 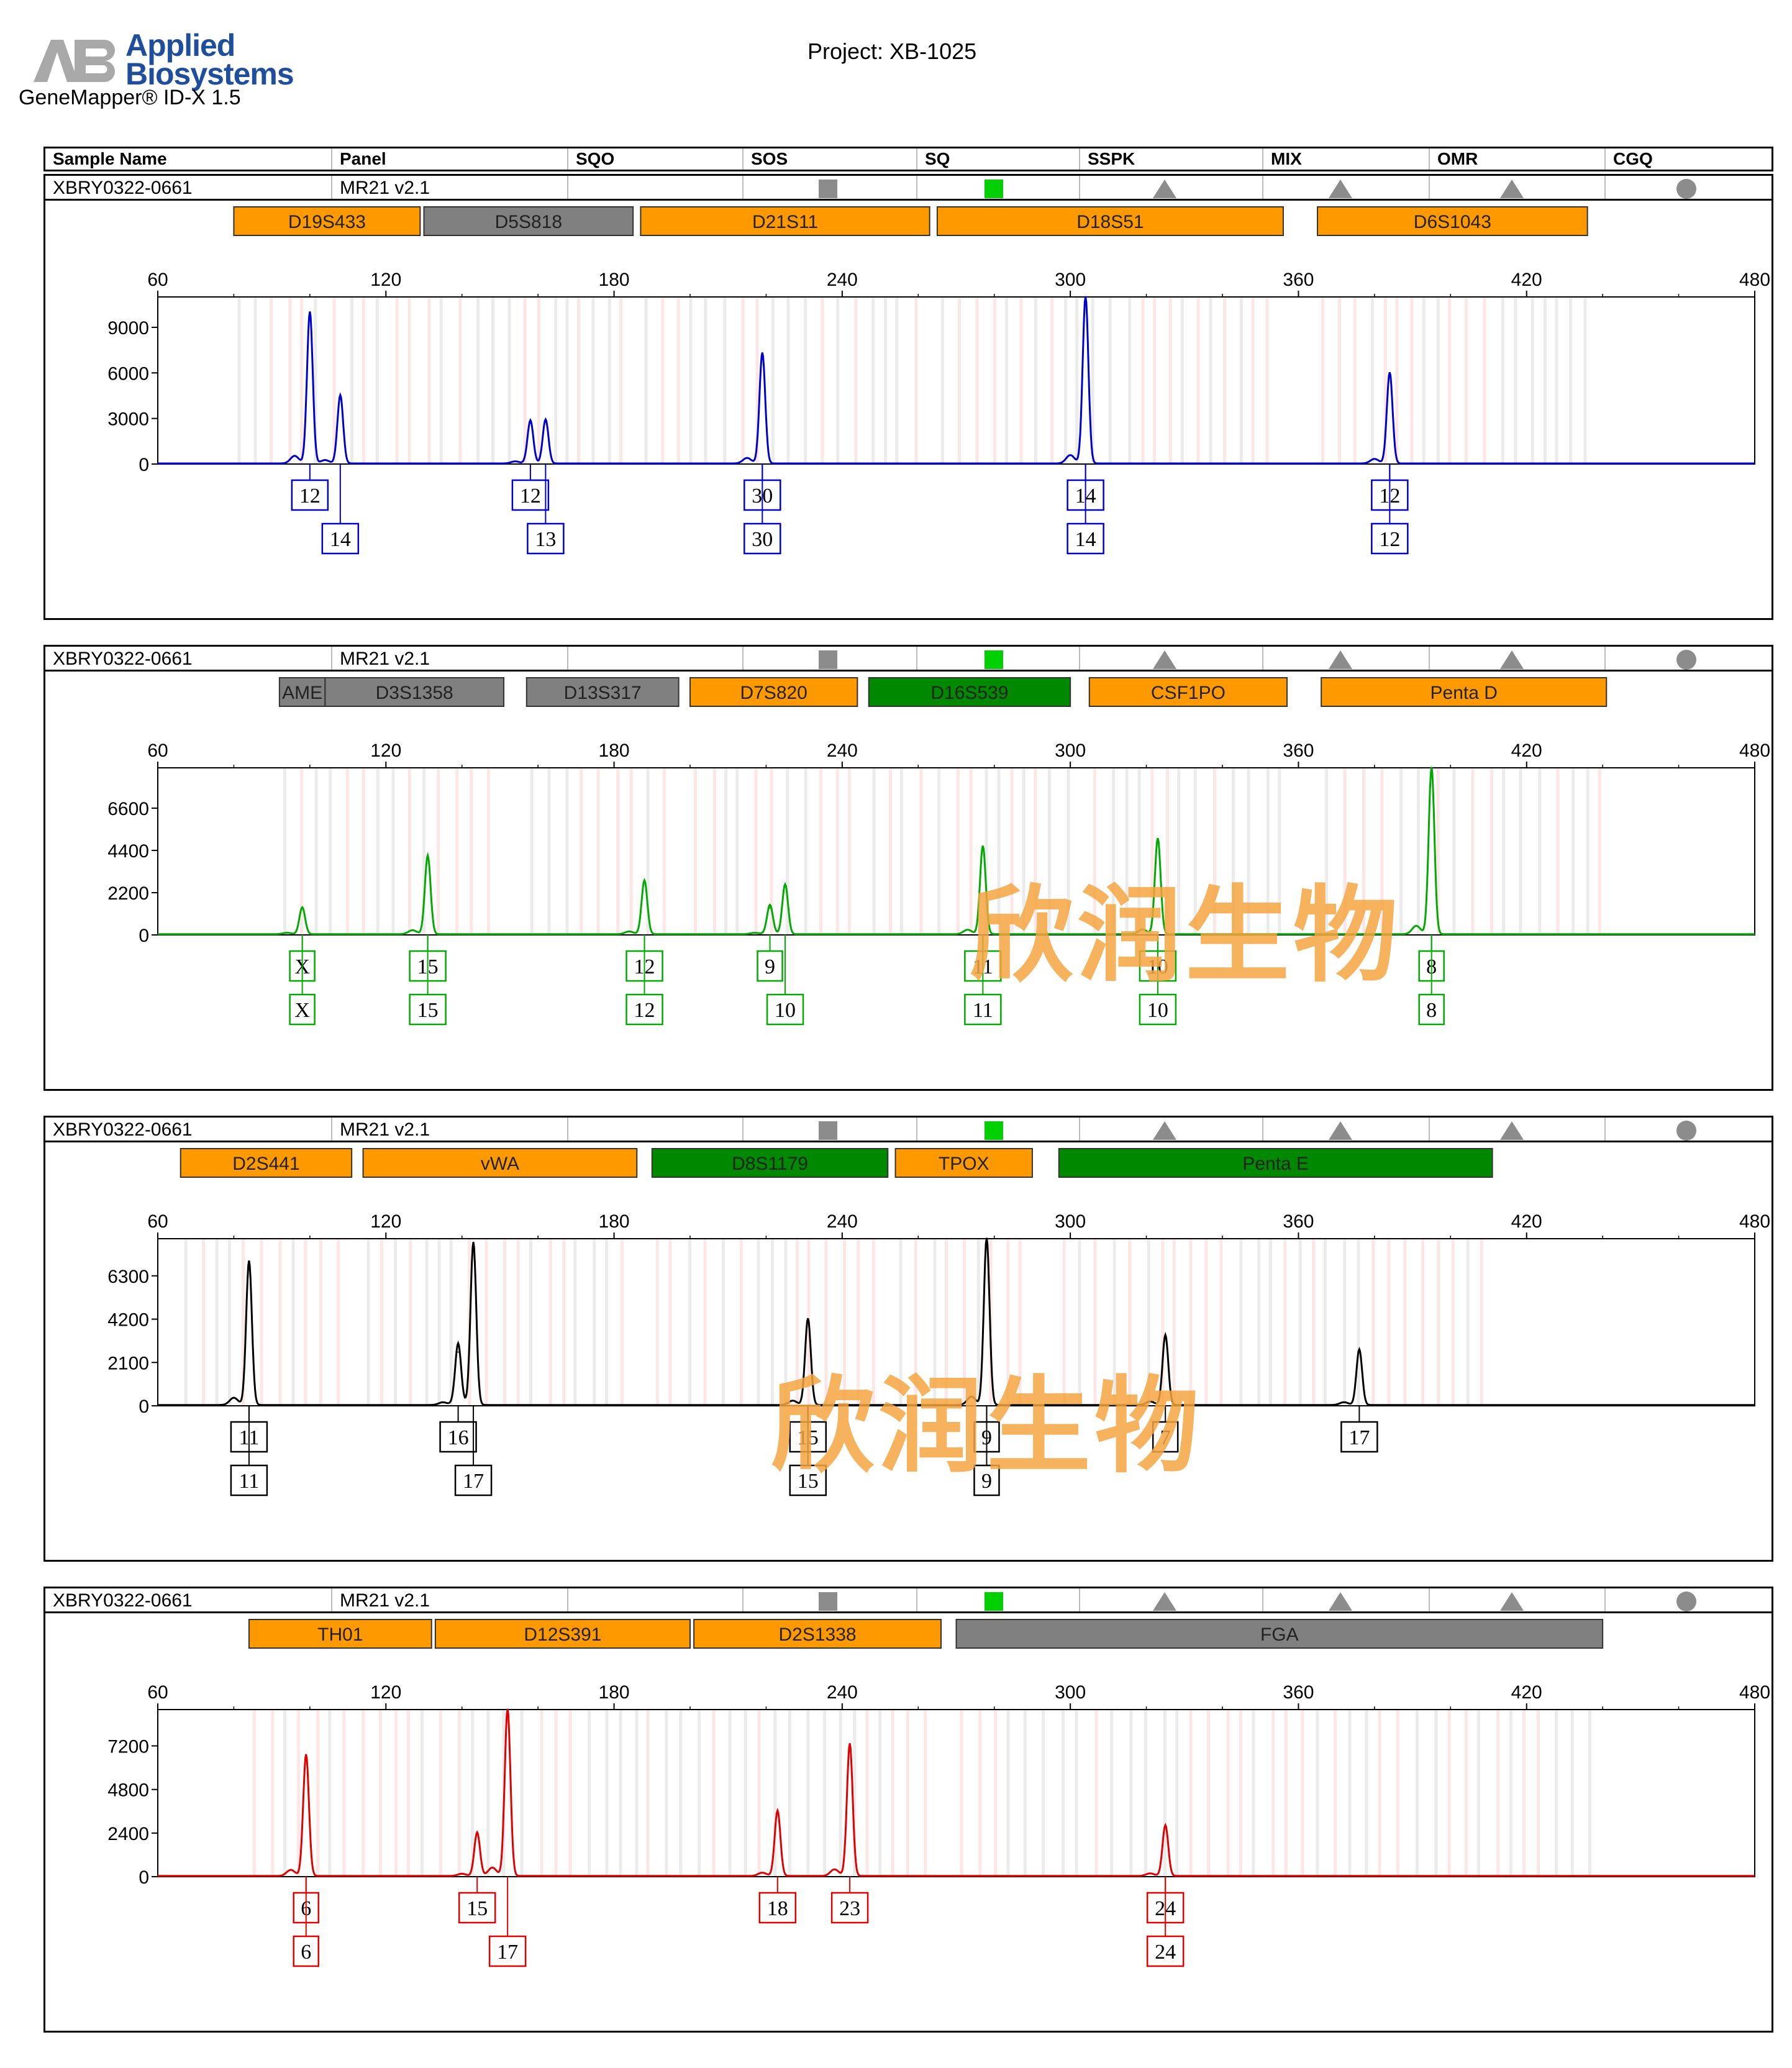 I want to click on marker-label: D2S441, so click(x=265, y=1164).